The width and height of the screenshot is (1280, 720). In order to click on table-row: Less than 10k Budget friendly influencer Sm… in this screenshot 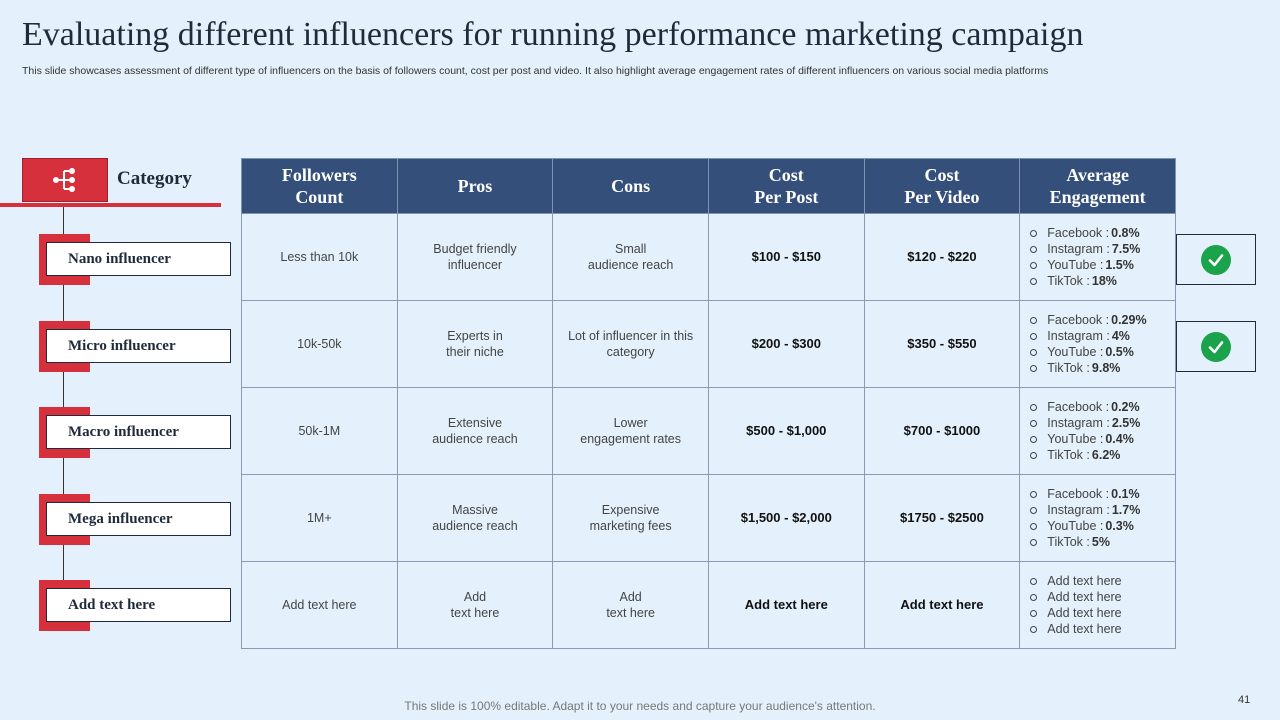, I will do `click(708, 257)`.